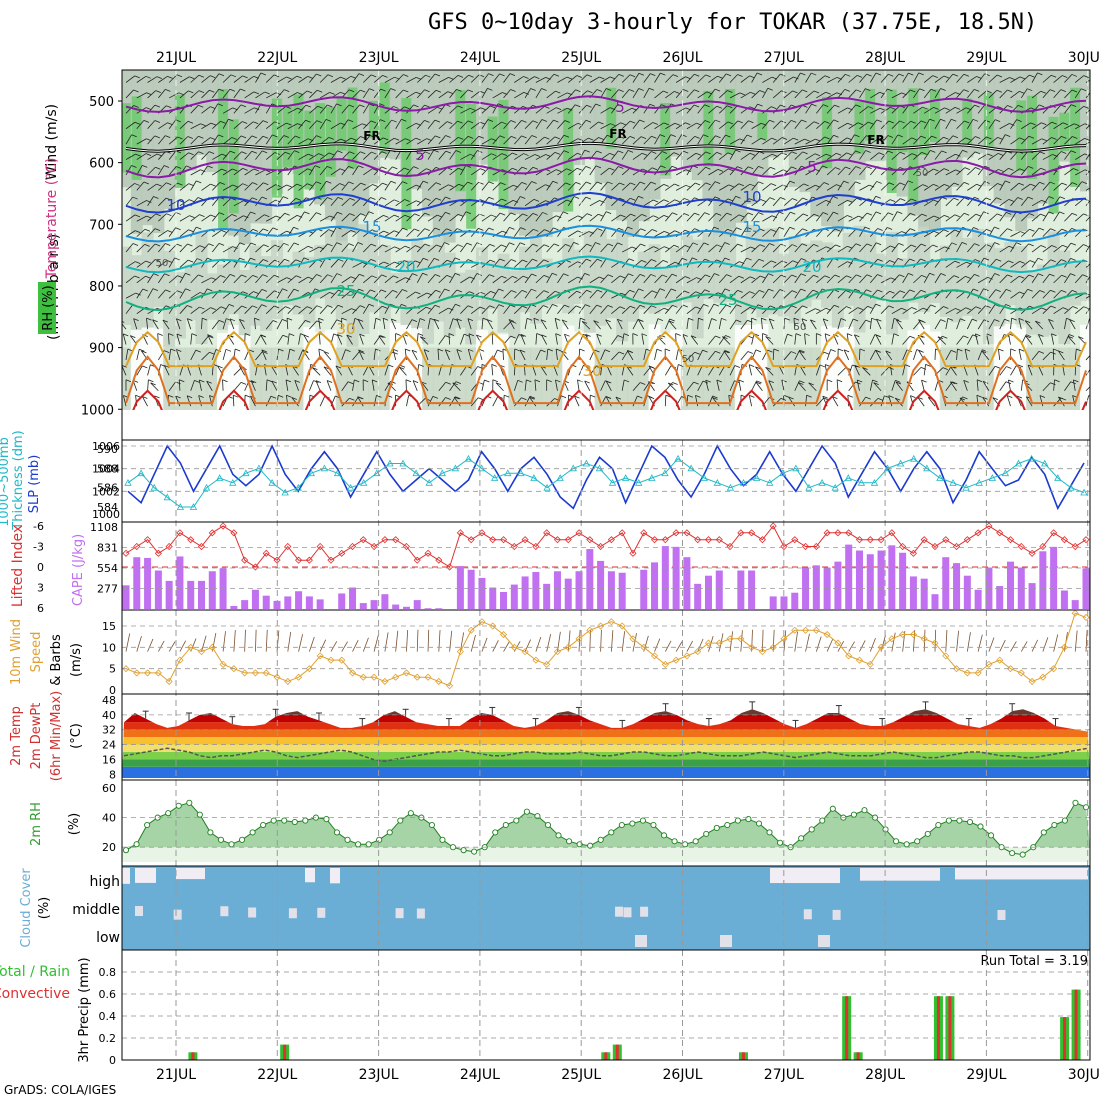 The width and height of the screenshot is (1100, 1100). What do you see at coordinates (606, 743) in the screenshot?
I see `temp-color-bands` at bounding box center [606, 743].